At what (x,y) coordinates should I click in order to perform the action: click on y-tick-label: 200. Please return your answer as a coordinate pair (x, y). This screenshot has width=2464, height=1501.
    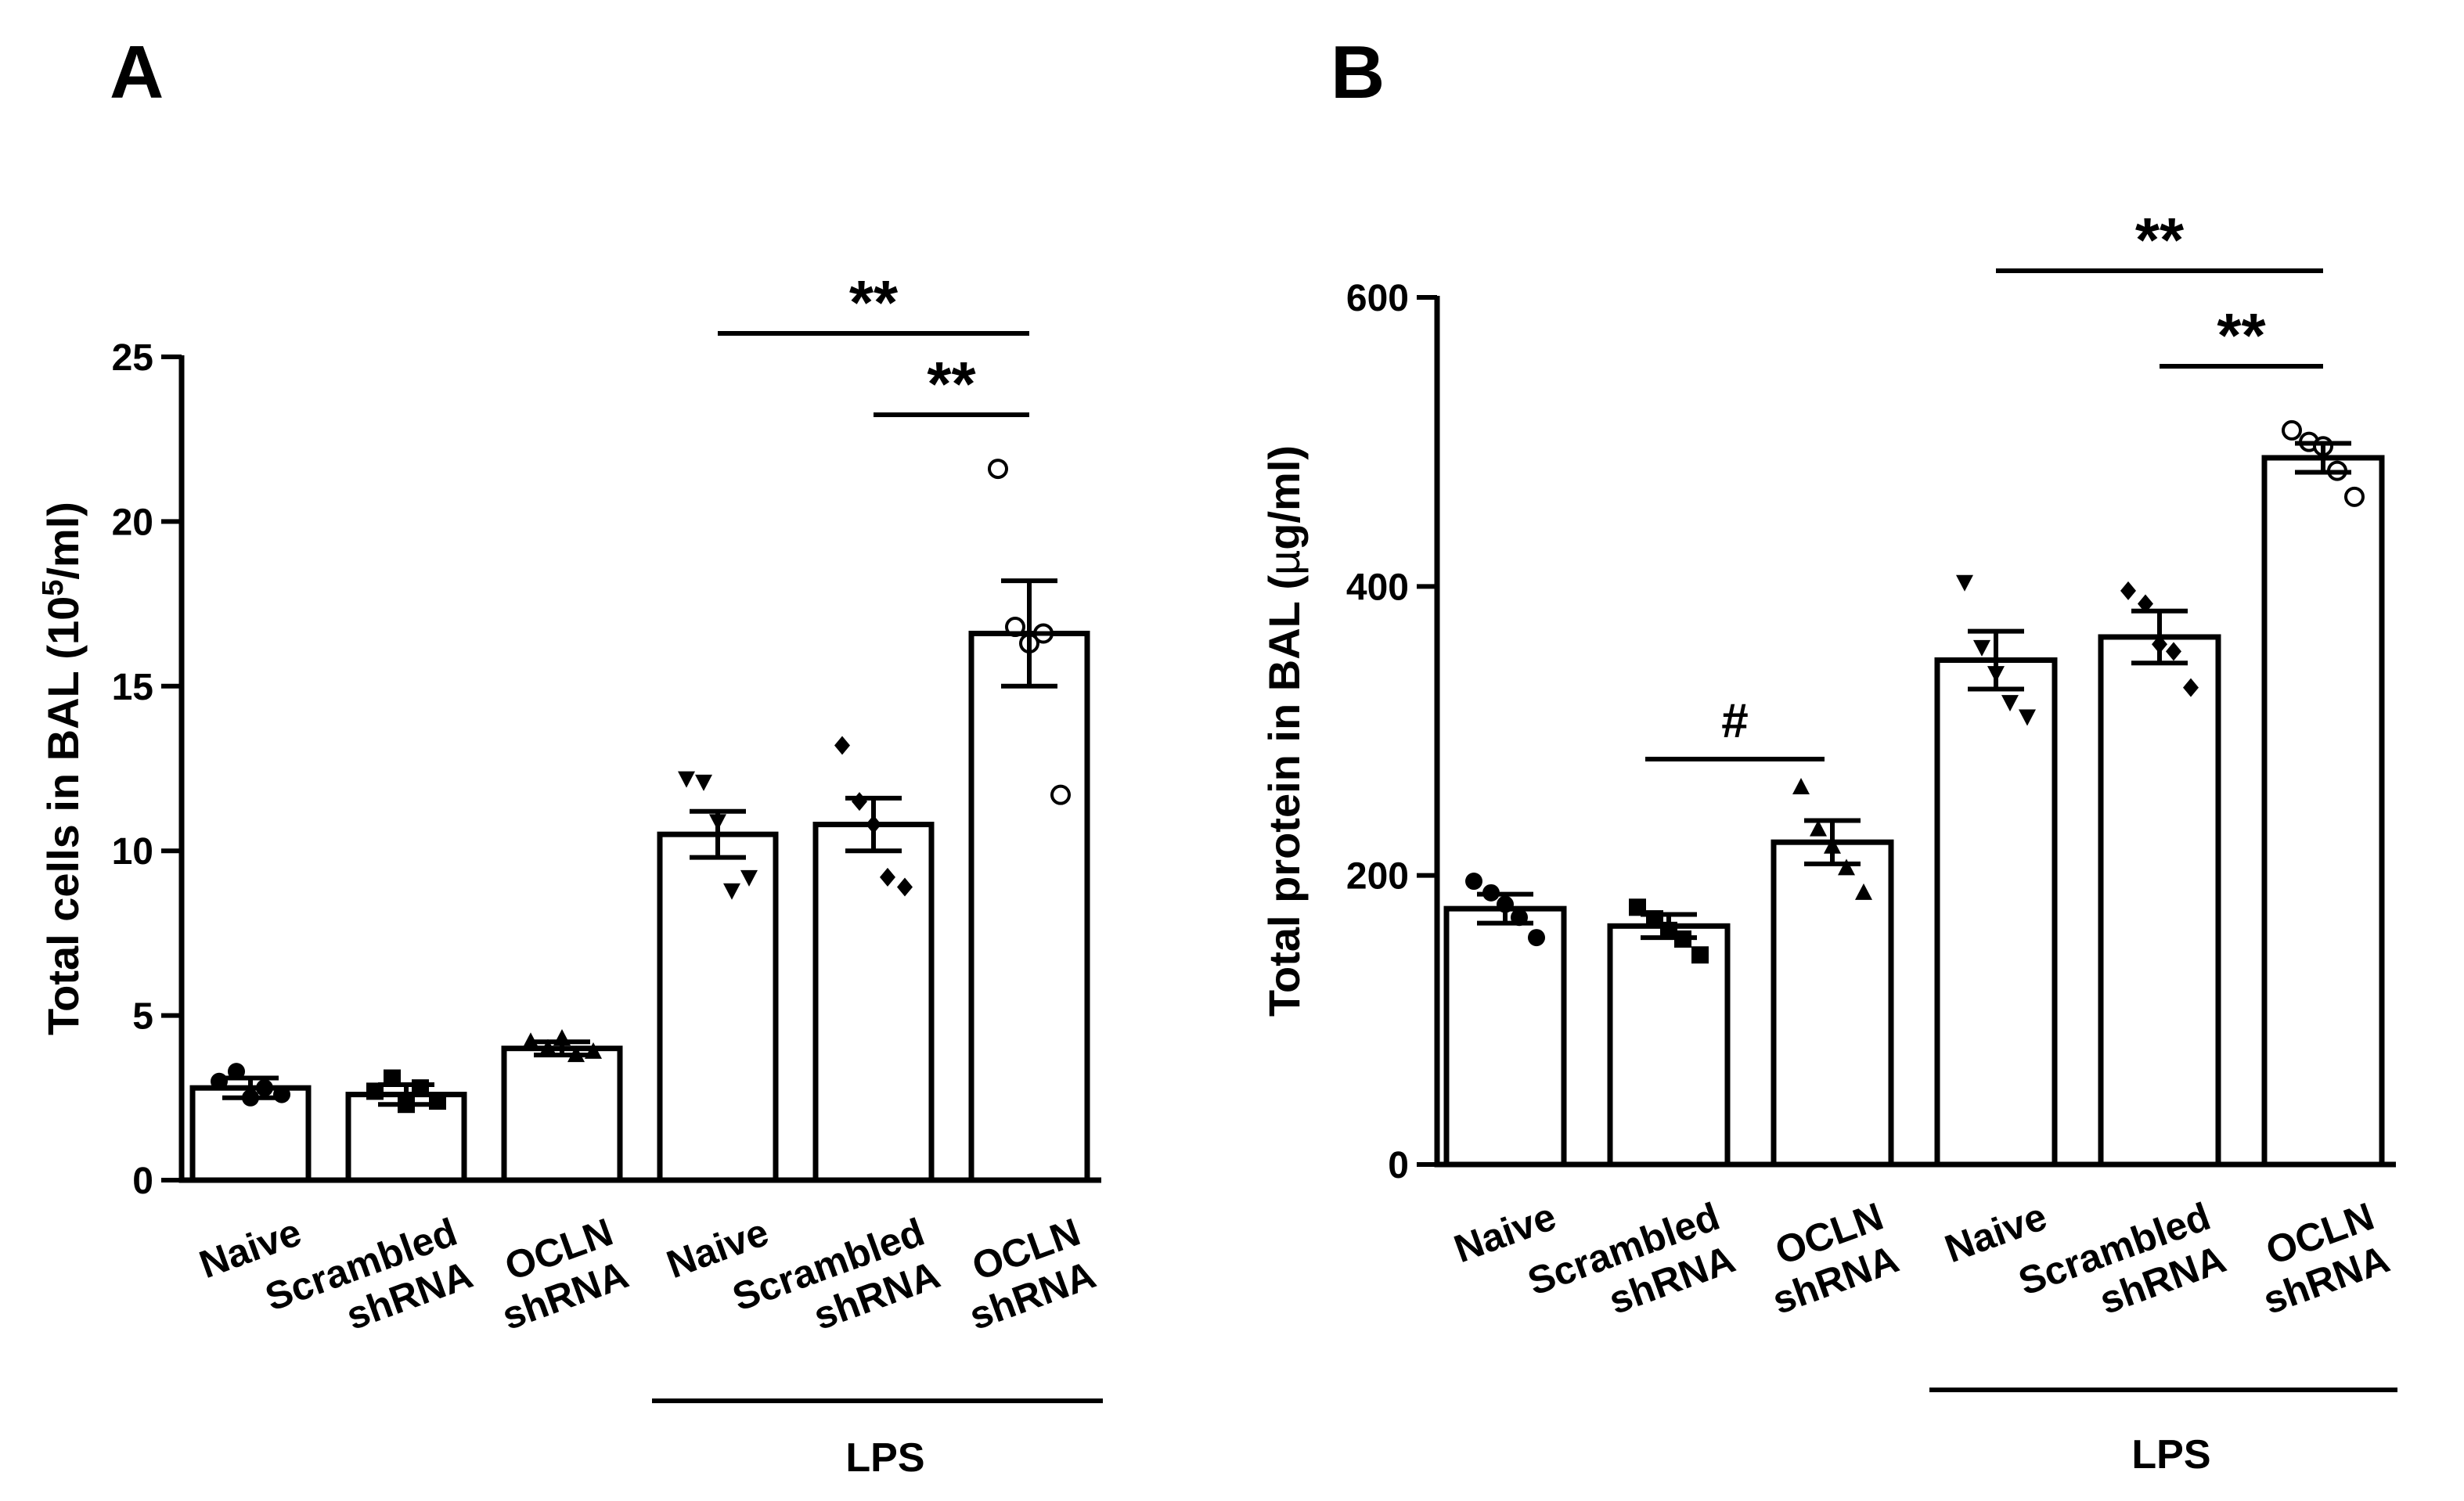
    Looking at the image, I should click on (1377, 877).